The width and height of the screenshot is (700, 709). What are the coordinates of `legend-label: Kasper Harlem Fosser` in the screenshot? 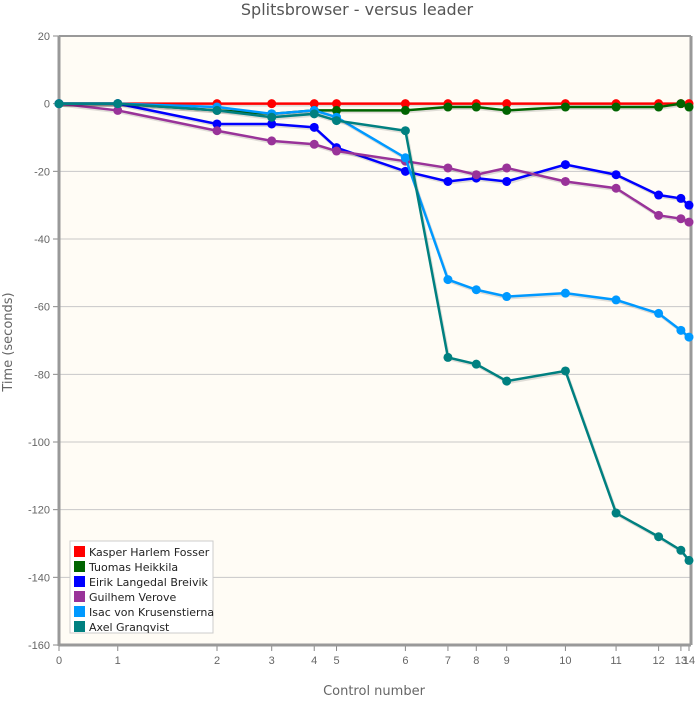 It's located at (149, 552).